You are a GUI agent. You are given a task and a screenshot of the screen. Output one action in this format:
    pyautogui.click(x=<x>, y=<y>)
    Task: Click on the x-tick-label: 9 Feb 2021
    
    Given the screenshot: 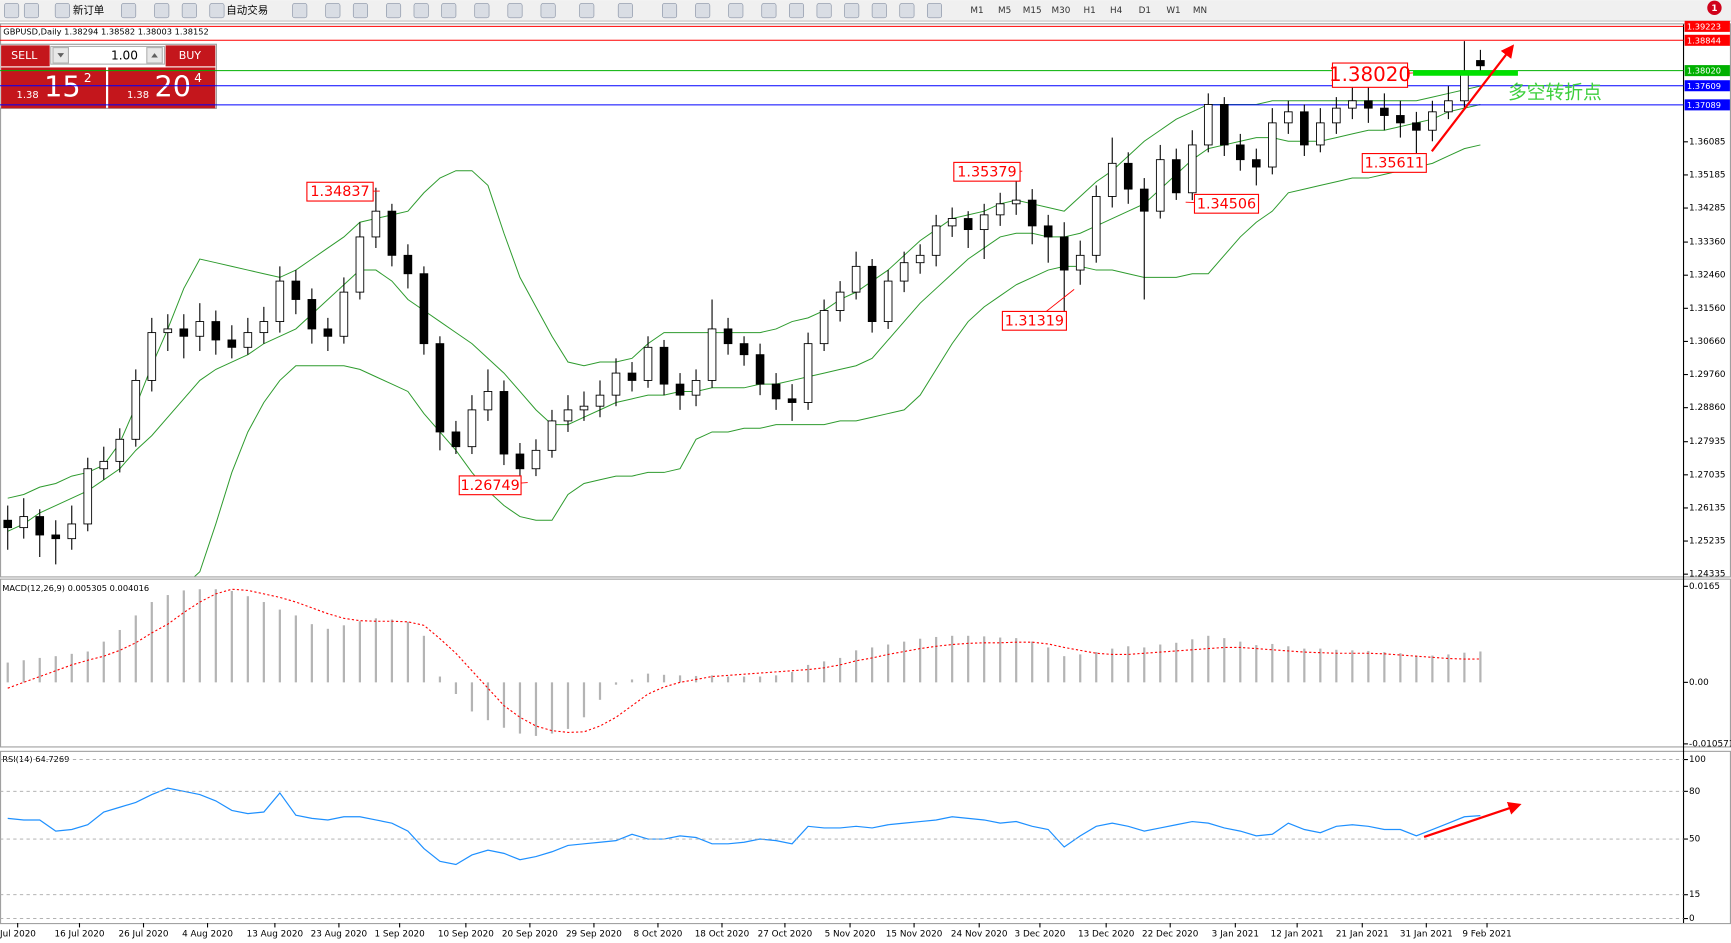 What is the action you would take?
    pyautogui.click(x=1486, y=935)
    